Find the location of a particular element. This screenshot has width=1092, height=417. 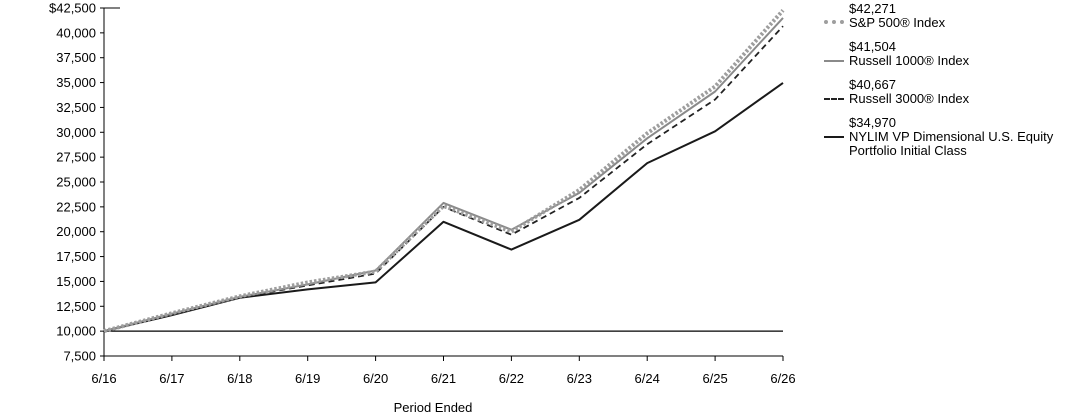

y-tick-label: 35,000 is located at coordinates (76, 82).